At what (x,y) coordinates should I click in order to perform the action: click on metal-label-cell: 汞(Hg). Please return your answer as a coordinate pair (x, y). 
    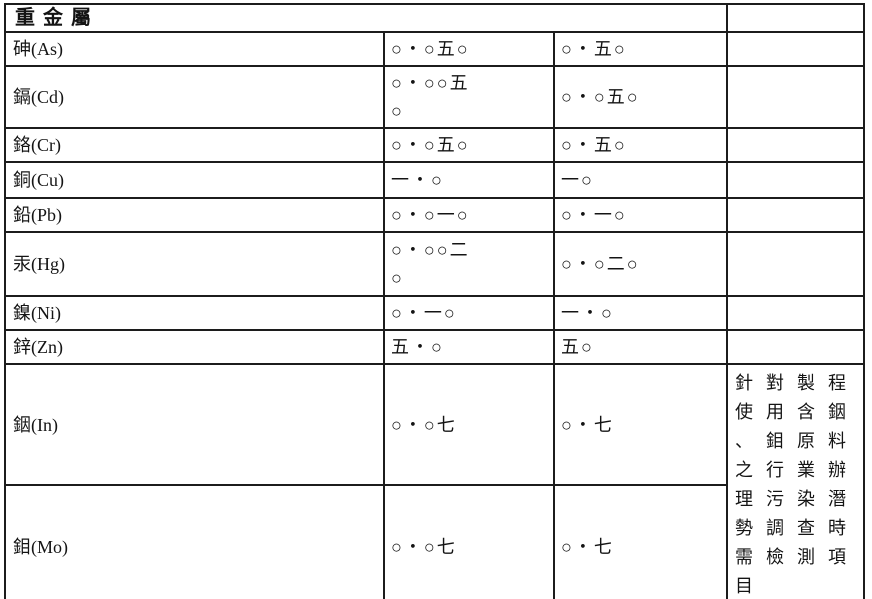
    Looking at the image, I should click on (194, 264).